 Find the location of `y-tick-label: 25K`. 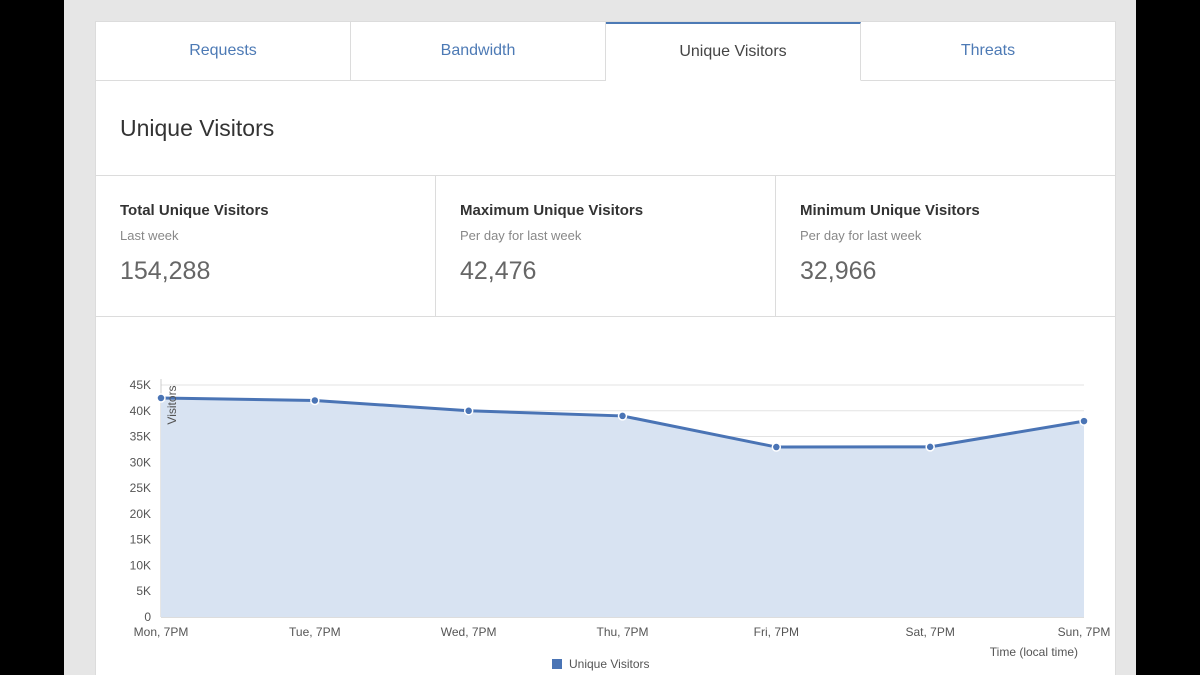

y-tick-label: 25K is located at coordinates (140, 488).